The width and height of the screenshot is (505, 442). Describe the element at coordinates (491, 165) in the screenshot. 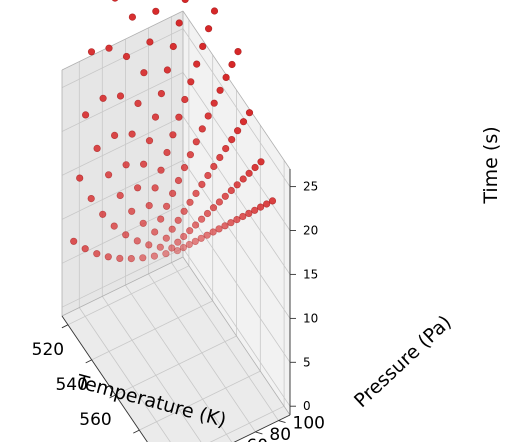

I see `z-axis-label: Time (s)` at that location.